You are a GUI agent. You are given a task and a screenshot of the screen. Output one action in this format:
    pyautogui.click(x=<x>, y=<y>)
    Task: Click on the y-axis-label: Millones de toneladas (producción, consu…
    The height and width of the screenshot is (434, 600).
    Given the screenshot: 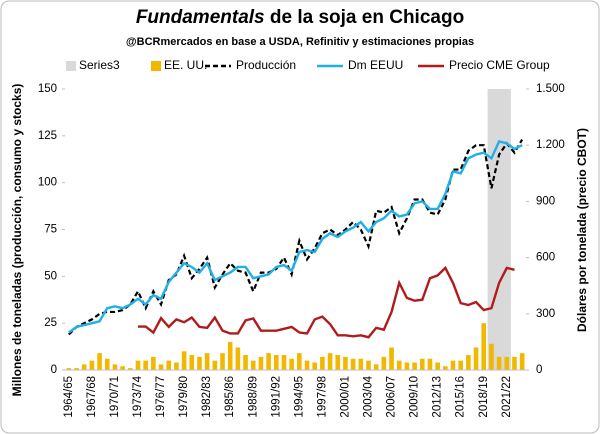 What is the action you would take?
    pyautogui.click(x=17, y=240)
    